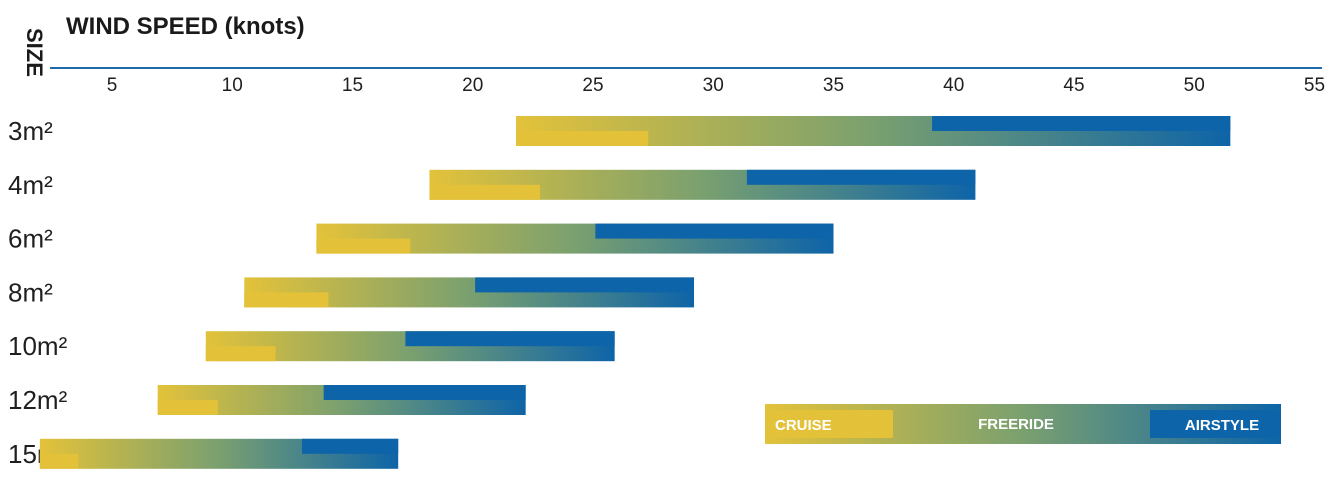 This screenshot has width=1338, height=480. I want to click on legend-label-airstyle: AIRSTYLE, so click(1222, 425).